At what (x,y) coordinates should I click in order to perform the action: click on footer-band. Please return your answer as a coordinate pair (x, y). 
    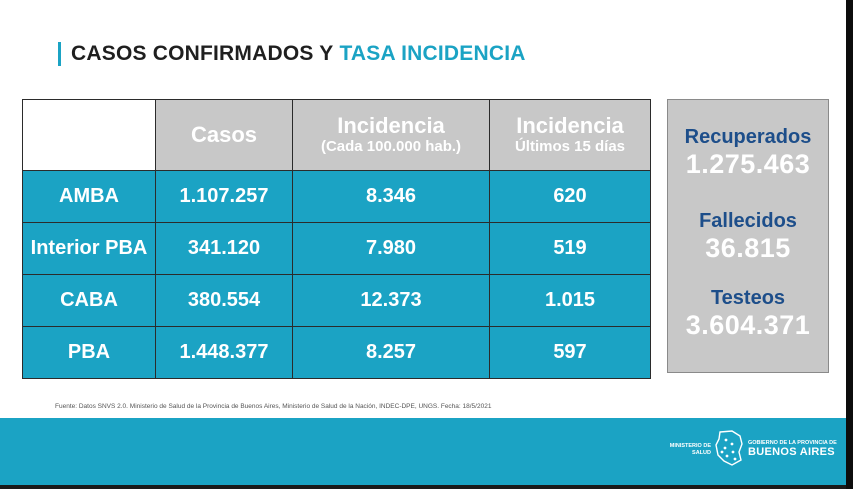
    Looking at the image, I should click on (423, 451).